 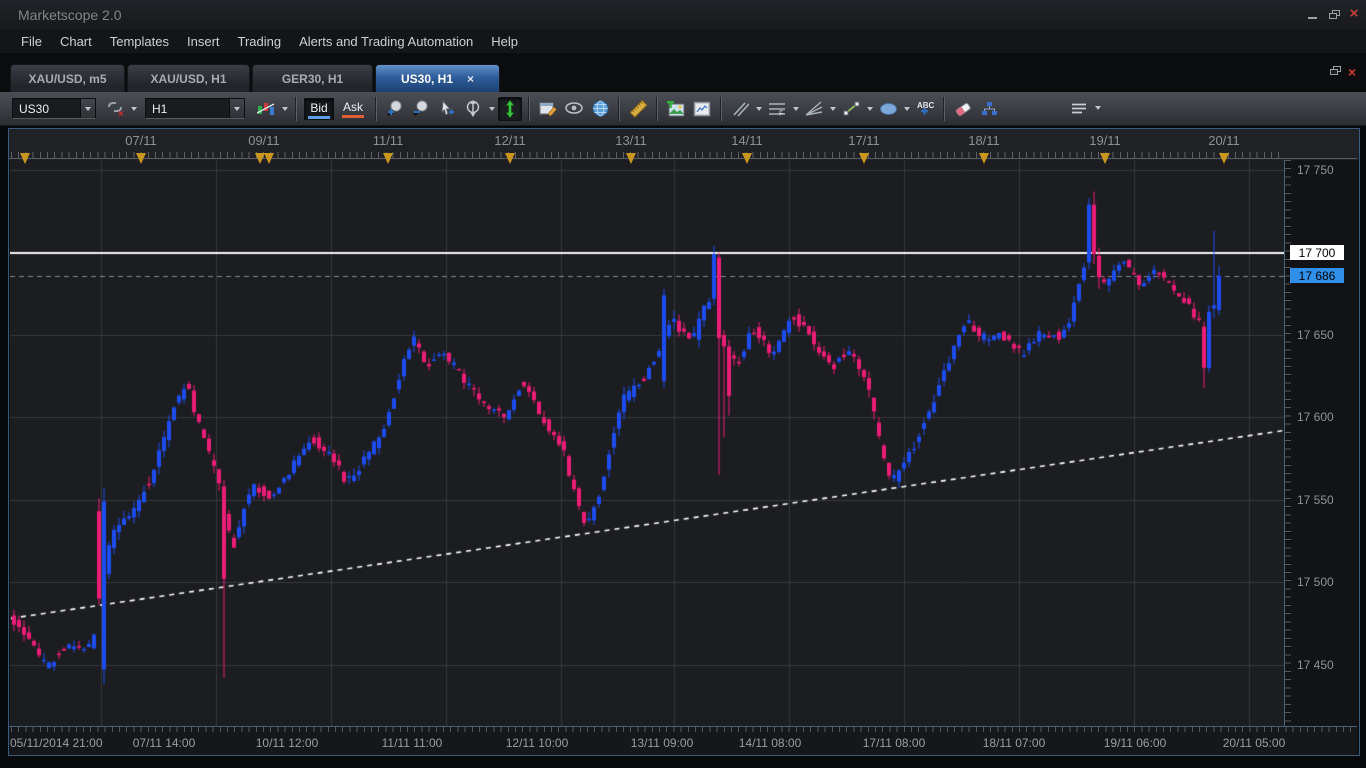 I want to click on add-image-button, so click(x=676, y=109).